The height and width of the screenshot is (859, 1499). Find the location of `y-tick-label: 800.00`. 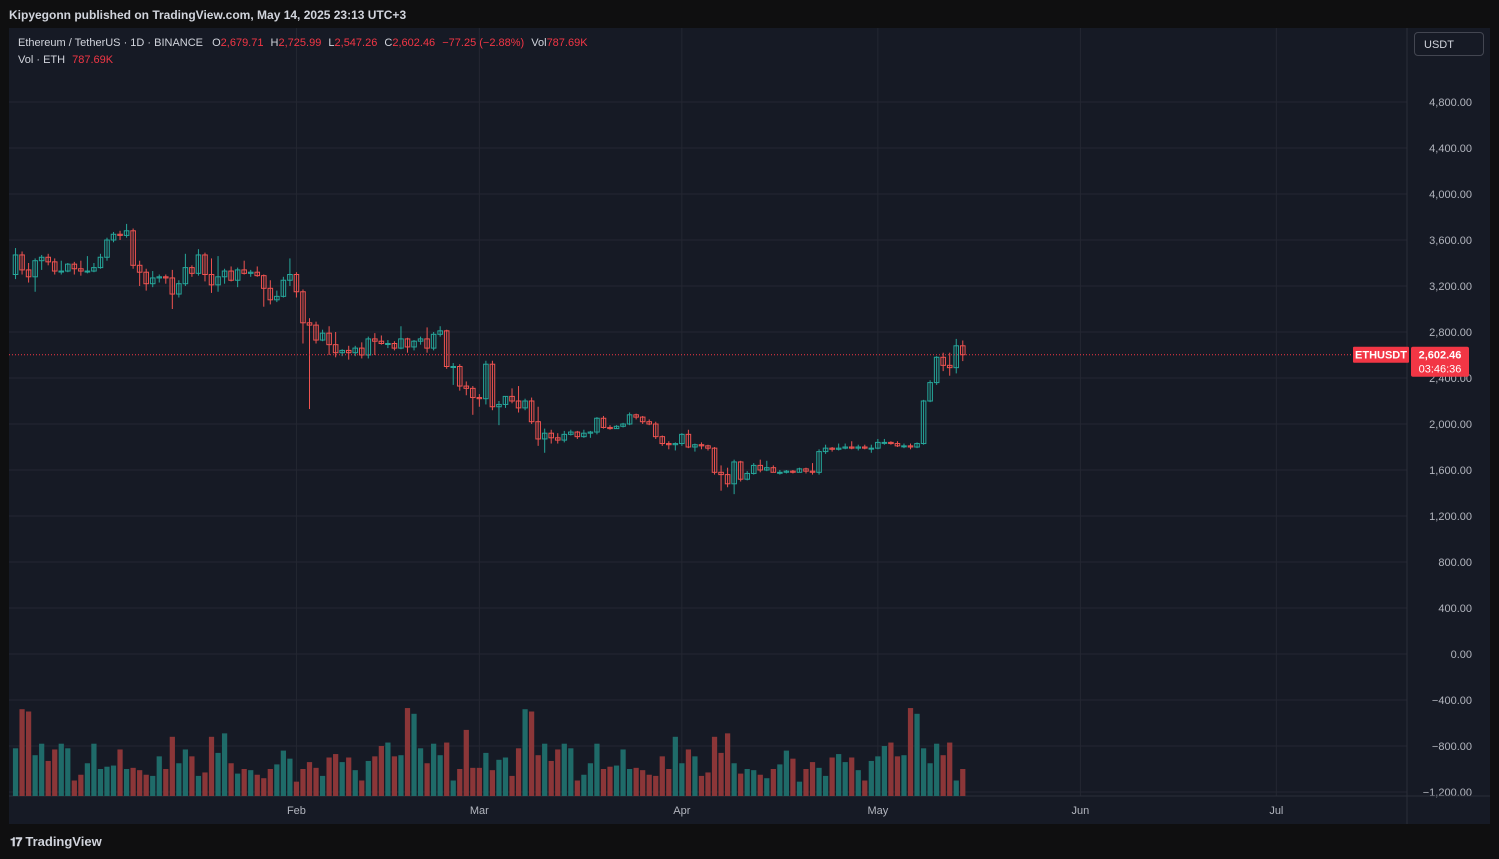

y-tick-label: 800.00 is located at coordinates (1455, 563).